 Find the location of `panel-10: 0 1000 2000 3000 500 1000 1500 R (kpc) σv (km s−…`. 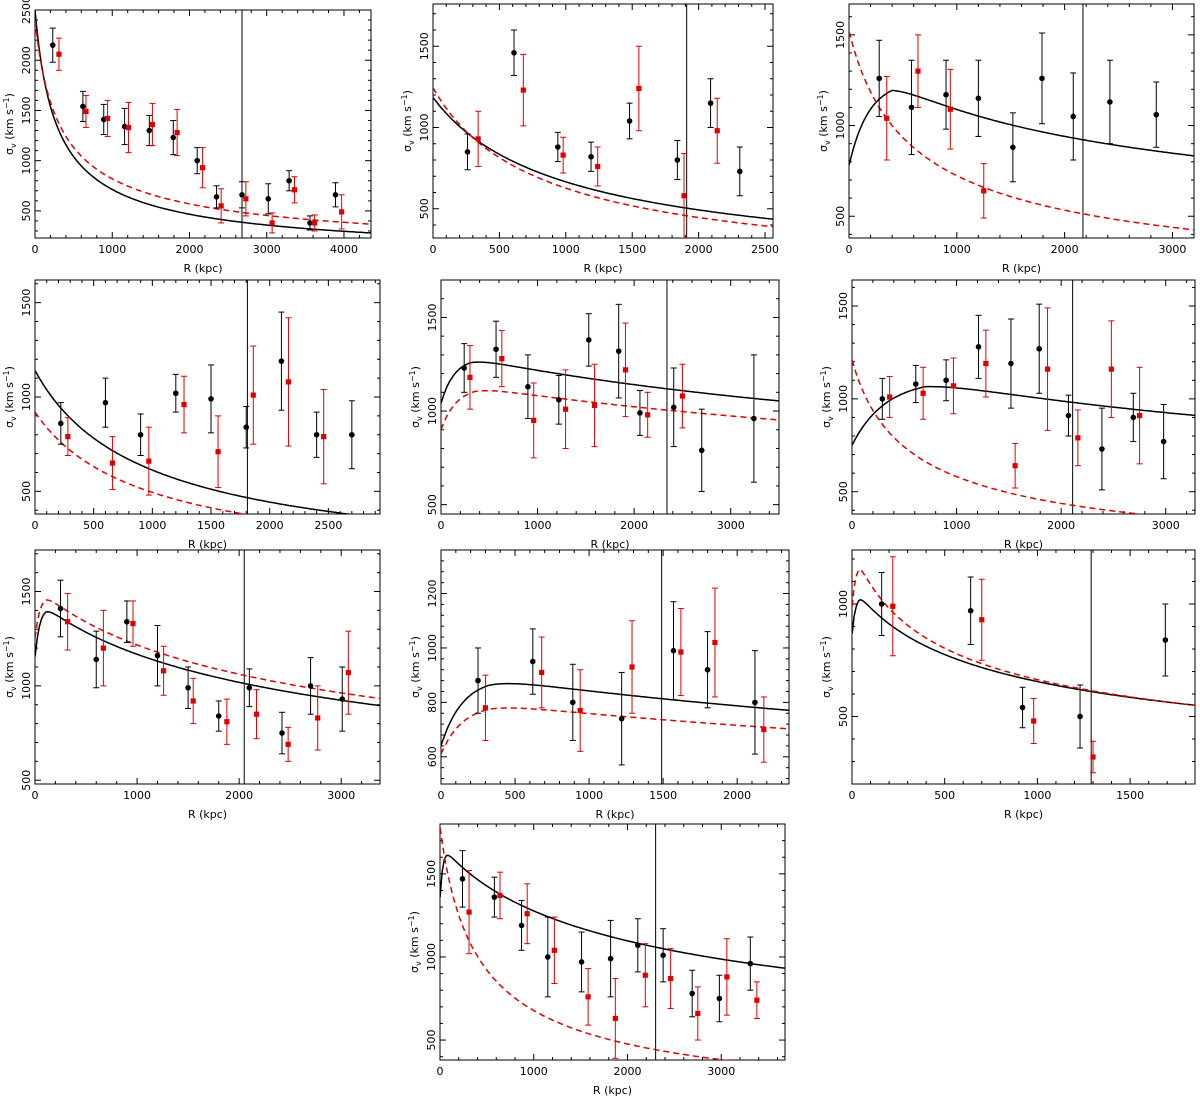

panel-10: 0 1000 2000 3000 500 1000 1500 R (kpc) σv (km s−… is located at coordinates (596, 960).